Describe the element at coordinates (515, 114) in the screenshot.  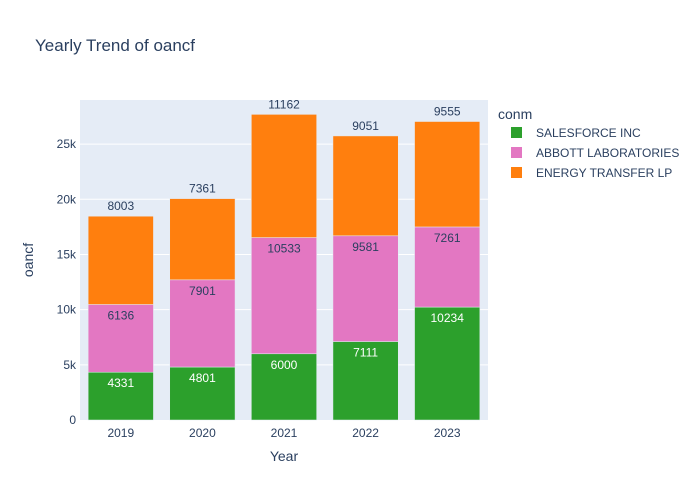
I see `legend-title: conm` at that location.